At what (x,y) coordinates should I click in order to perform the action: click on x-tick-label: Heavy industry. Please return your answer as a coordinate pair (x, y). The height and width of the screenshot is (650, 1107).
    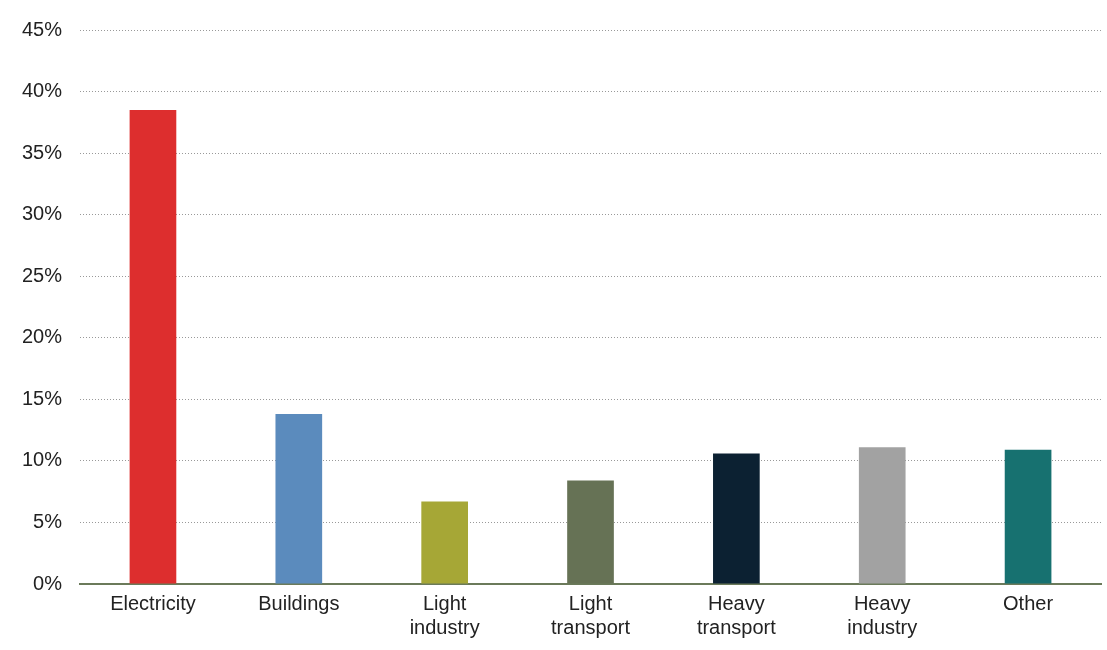
    Looking at the image, I should click on (882, 614).